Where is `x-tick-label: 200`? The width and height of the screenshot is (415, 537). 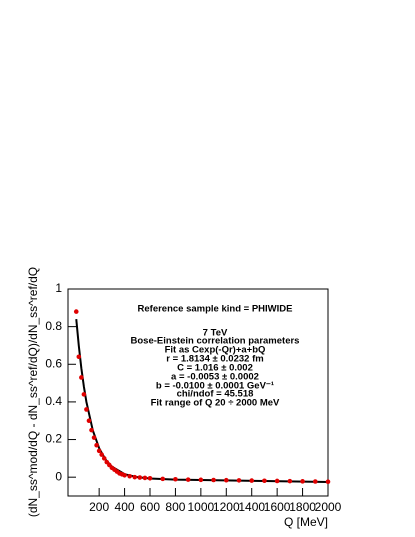 x-tick-label: 200 is located at coordinates (99, 507).